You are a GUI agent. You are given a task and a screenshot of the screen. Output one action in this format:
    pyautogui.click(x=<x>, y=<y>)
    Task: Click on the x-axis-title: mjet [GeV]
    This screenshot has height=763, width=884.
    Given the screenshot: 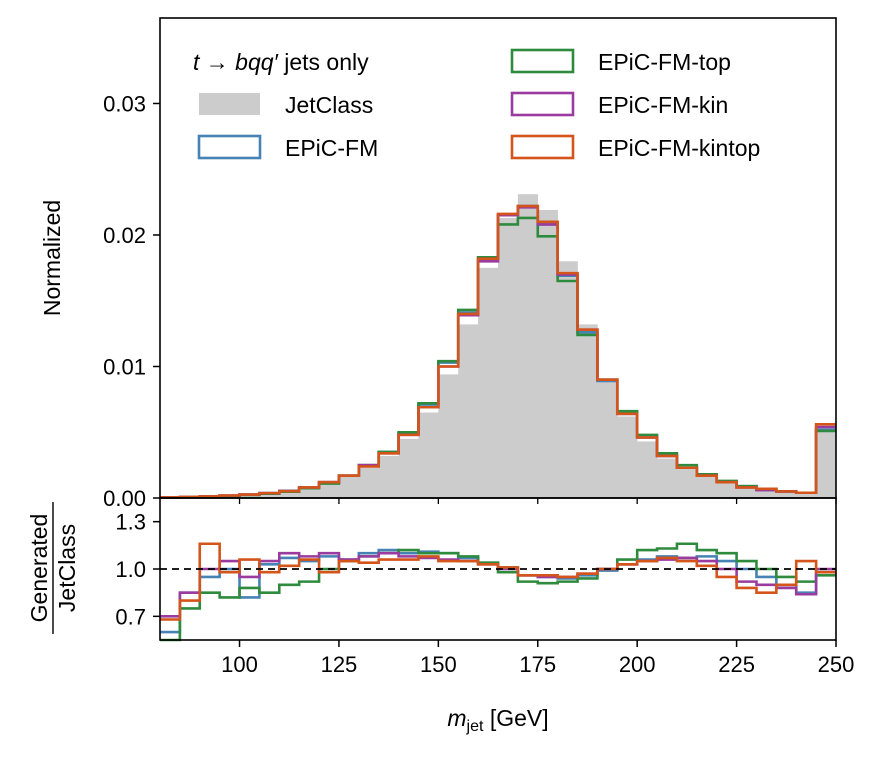 What is the action you would take?
    pyautogui.click(x=497, y=720)
    